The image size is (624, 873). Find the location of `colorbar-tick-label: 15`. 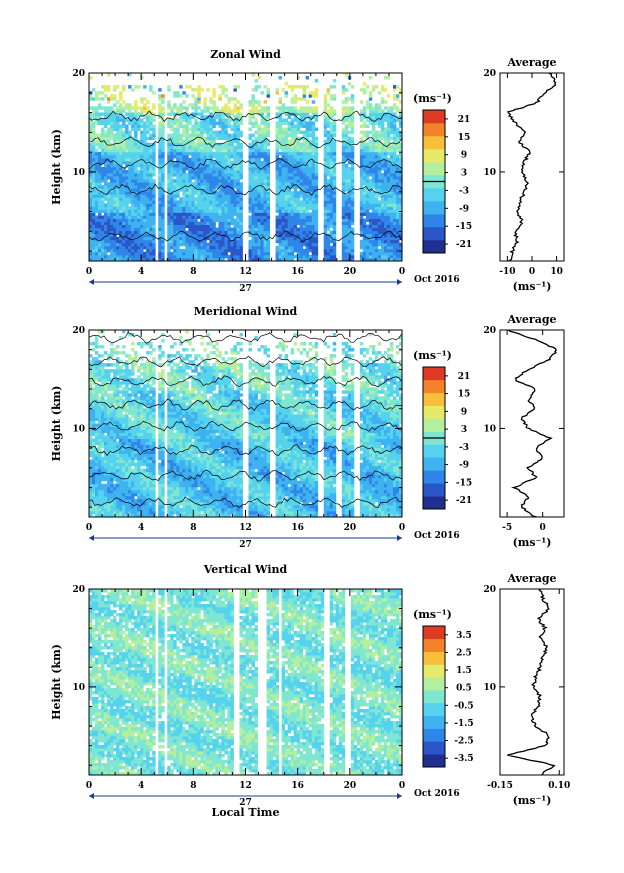

colorbar-tick-label: 15 is located at coordinates (464, 138).